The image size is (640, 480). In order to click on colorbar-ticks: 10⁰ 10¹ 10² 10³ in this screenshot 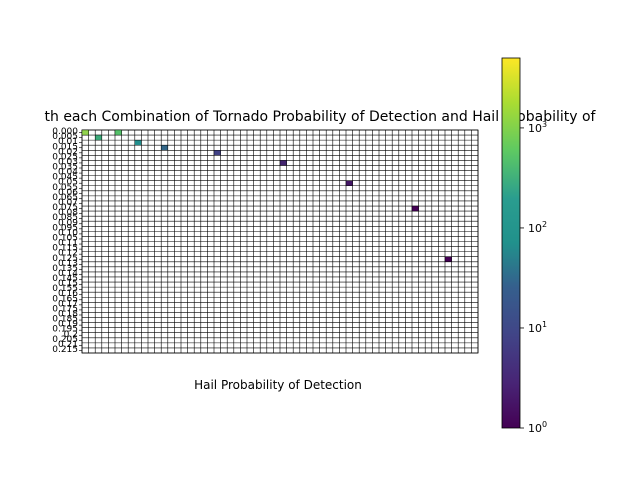, I will do `click(533, 277)`.